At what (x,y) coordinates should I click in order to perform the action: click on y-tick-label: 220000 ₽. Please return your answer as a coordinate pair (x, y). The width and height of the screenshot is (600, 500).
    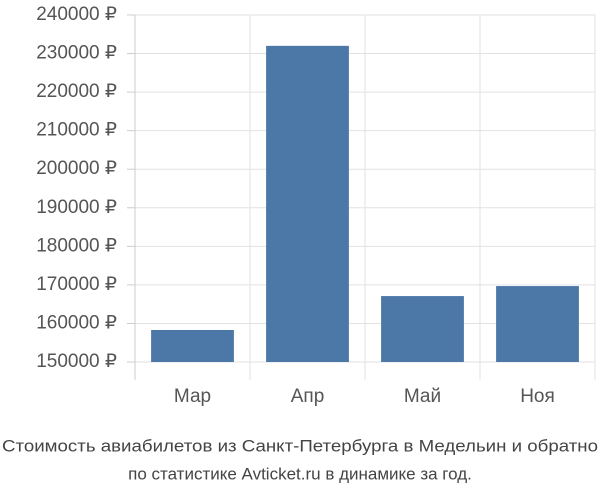
    Looking at the image, I should click on (76, 91).